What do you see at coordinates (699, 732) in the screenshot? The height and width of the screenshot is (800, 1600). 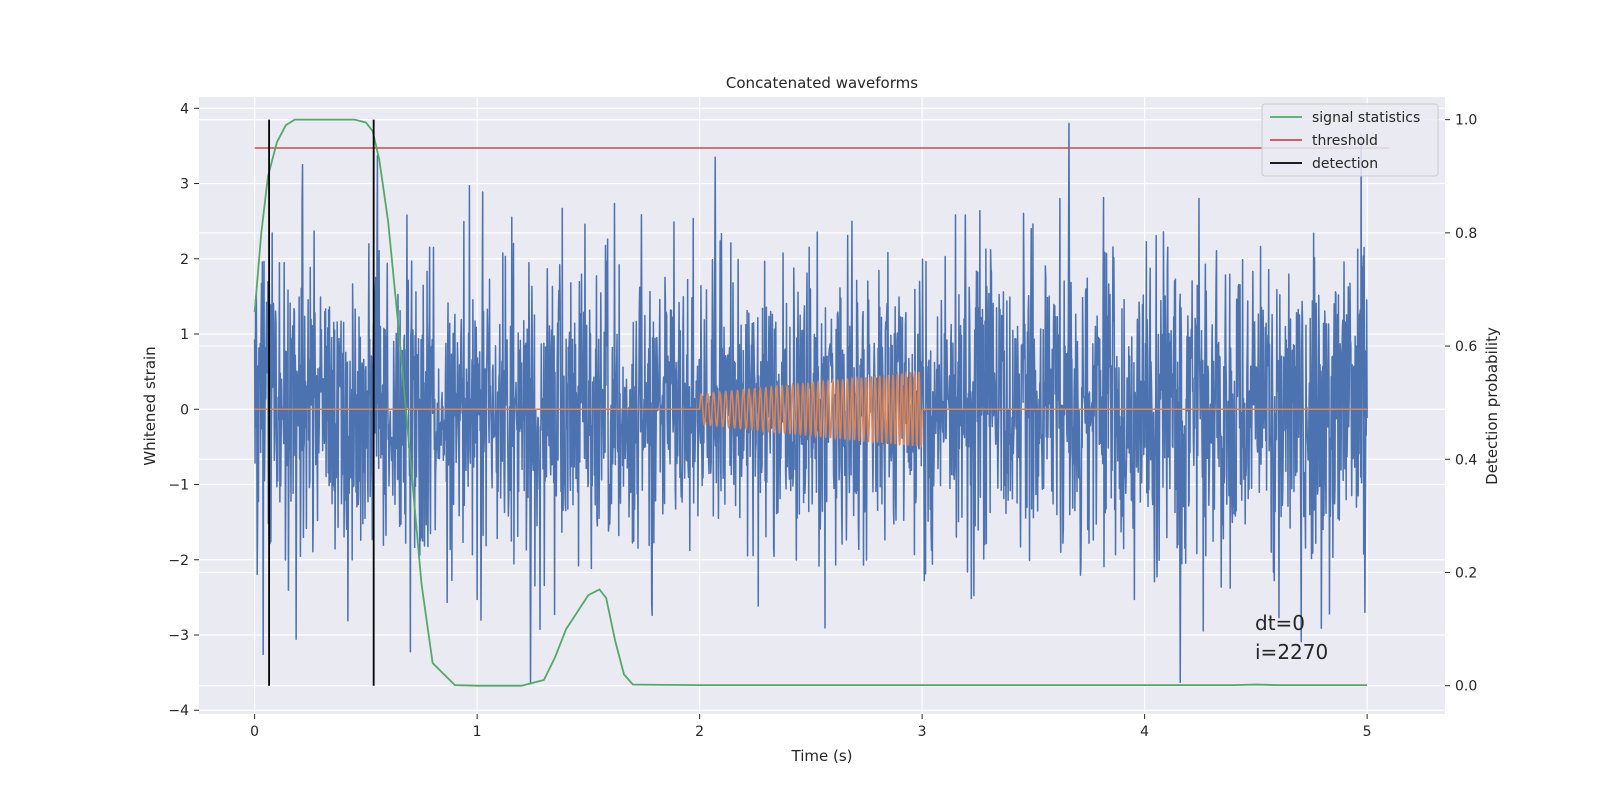 I see `x-tick-label-2: 2` at bounding box center [699, 732].